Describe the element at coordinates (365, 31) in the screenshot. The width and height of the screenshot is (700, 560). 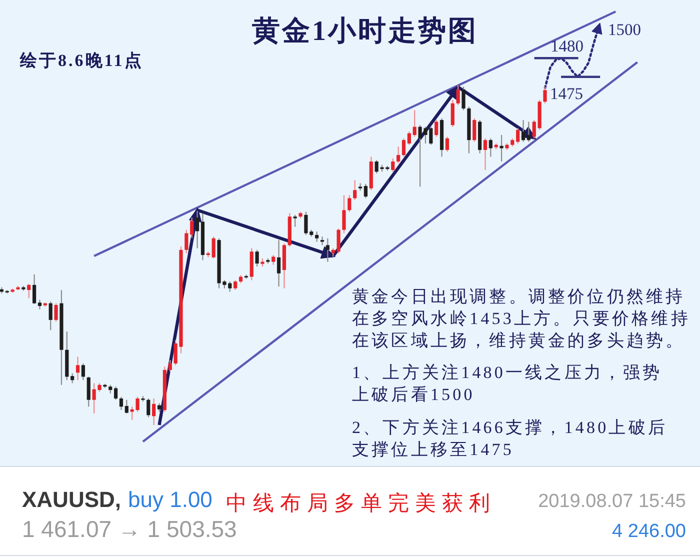
I see `title: 黄金1小时走势图` at that location.